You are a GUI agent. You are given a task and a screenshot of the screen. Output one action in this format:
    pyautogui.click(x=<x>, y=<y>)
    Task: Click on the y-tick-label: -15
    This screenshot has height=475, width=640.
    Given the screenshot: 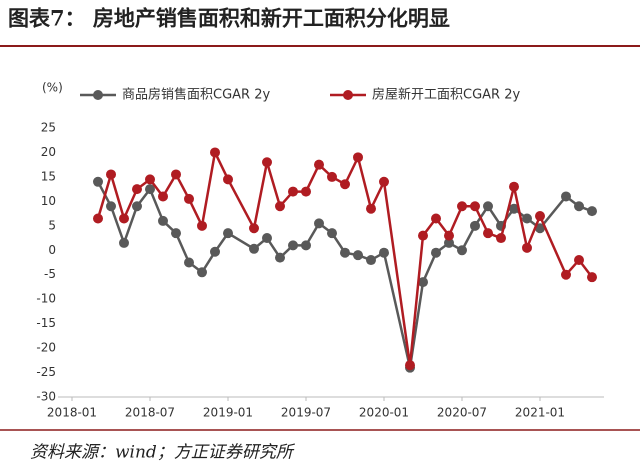 What is the action you would take?
    pyautogui.click(x=46, y=323)
    